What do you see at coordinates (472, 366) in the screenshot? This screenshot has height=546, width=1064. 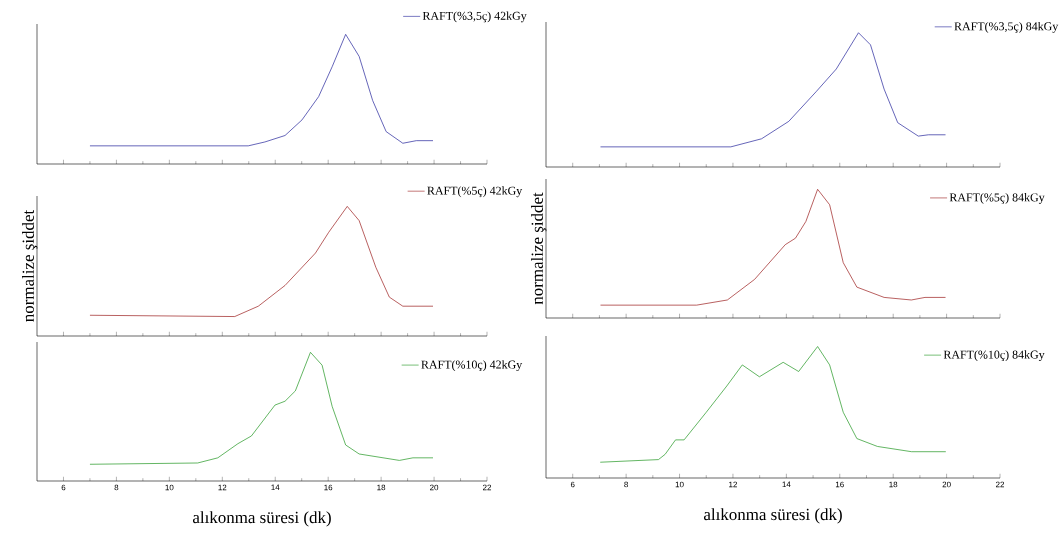 I see `legend-label: RAFT(%10ç) 42kGy` at bounding box center [472, 366].